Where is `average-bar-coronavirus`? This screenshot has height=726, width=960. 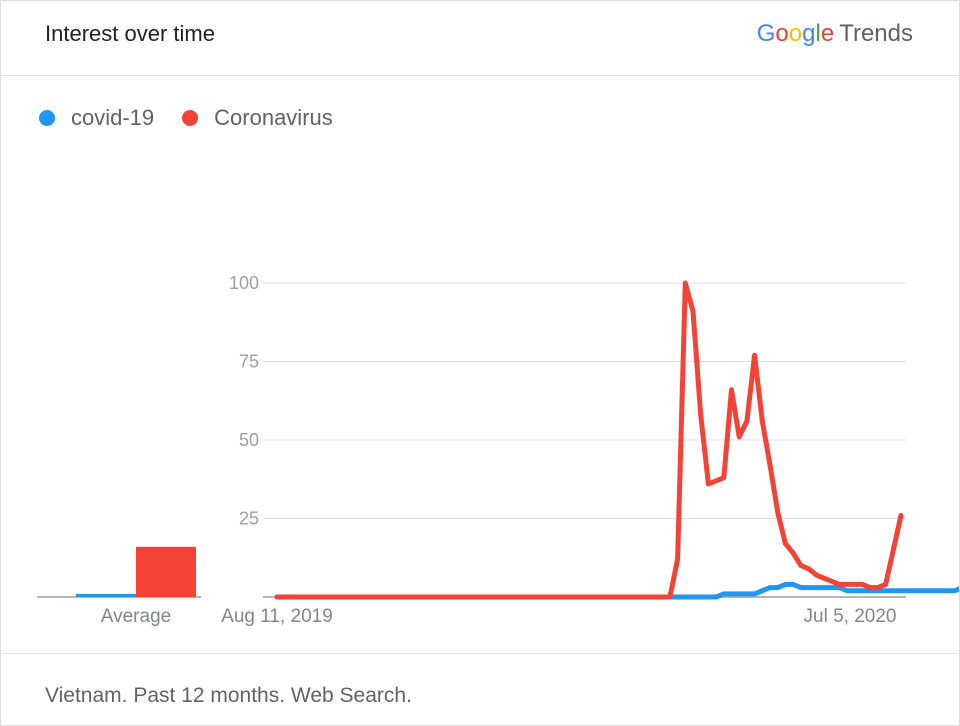
average-bar-coronavirus is located at coordinates (166, 571).